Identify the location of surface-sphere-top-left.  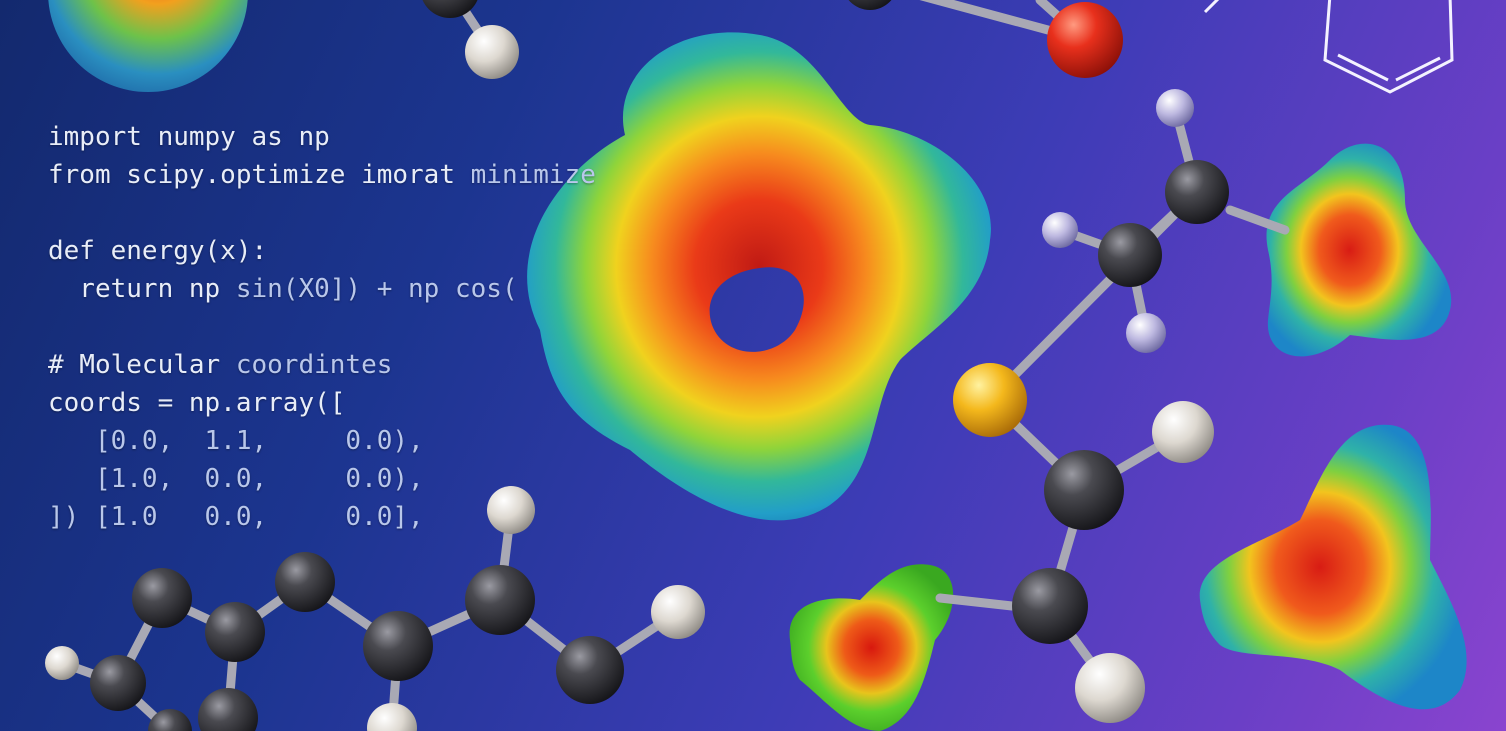
(148, 46).